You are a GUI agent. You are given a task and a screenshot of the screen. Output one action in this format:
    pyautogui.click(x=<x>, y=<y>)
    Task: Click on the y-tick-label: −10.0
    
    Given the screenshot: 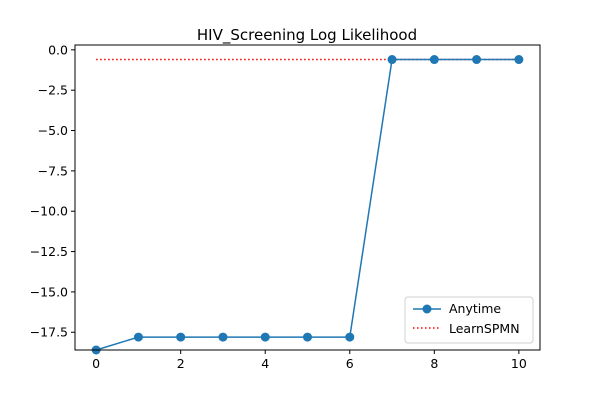 What is the action you would take?
    pyautogui.click(x=49, y=211)
    